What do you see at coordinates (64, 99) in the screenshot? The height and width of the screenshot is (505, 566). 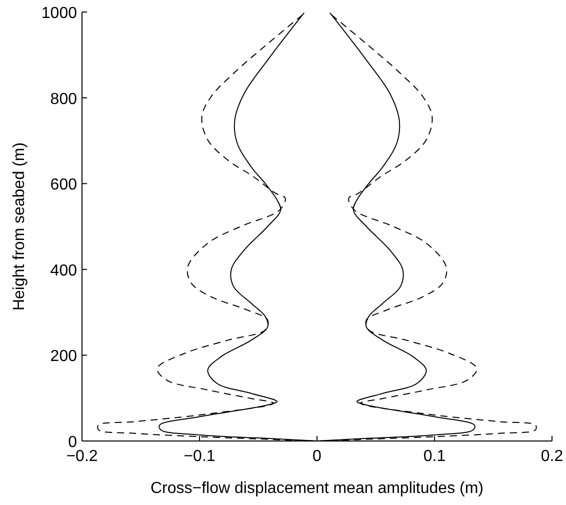 I see `y-tick-label: 800` at bounding box center [64, 99].